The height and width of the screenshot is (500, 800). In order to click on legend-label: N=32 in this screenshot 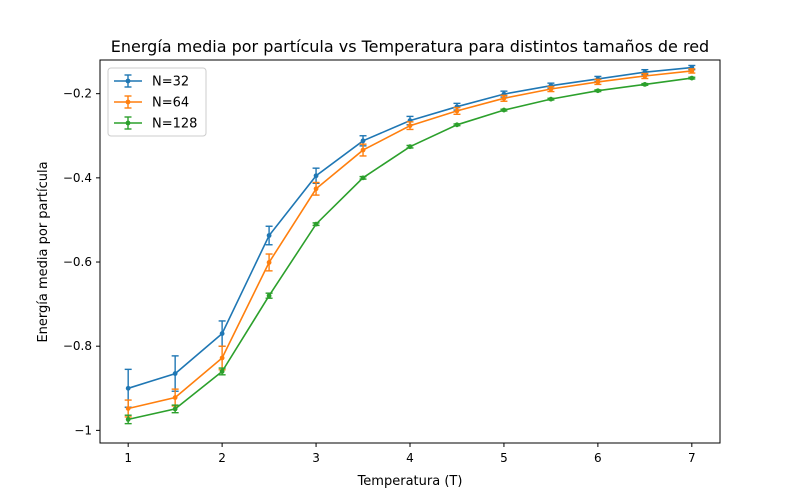, I will do `click(170, 82)`.